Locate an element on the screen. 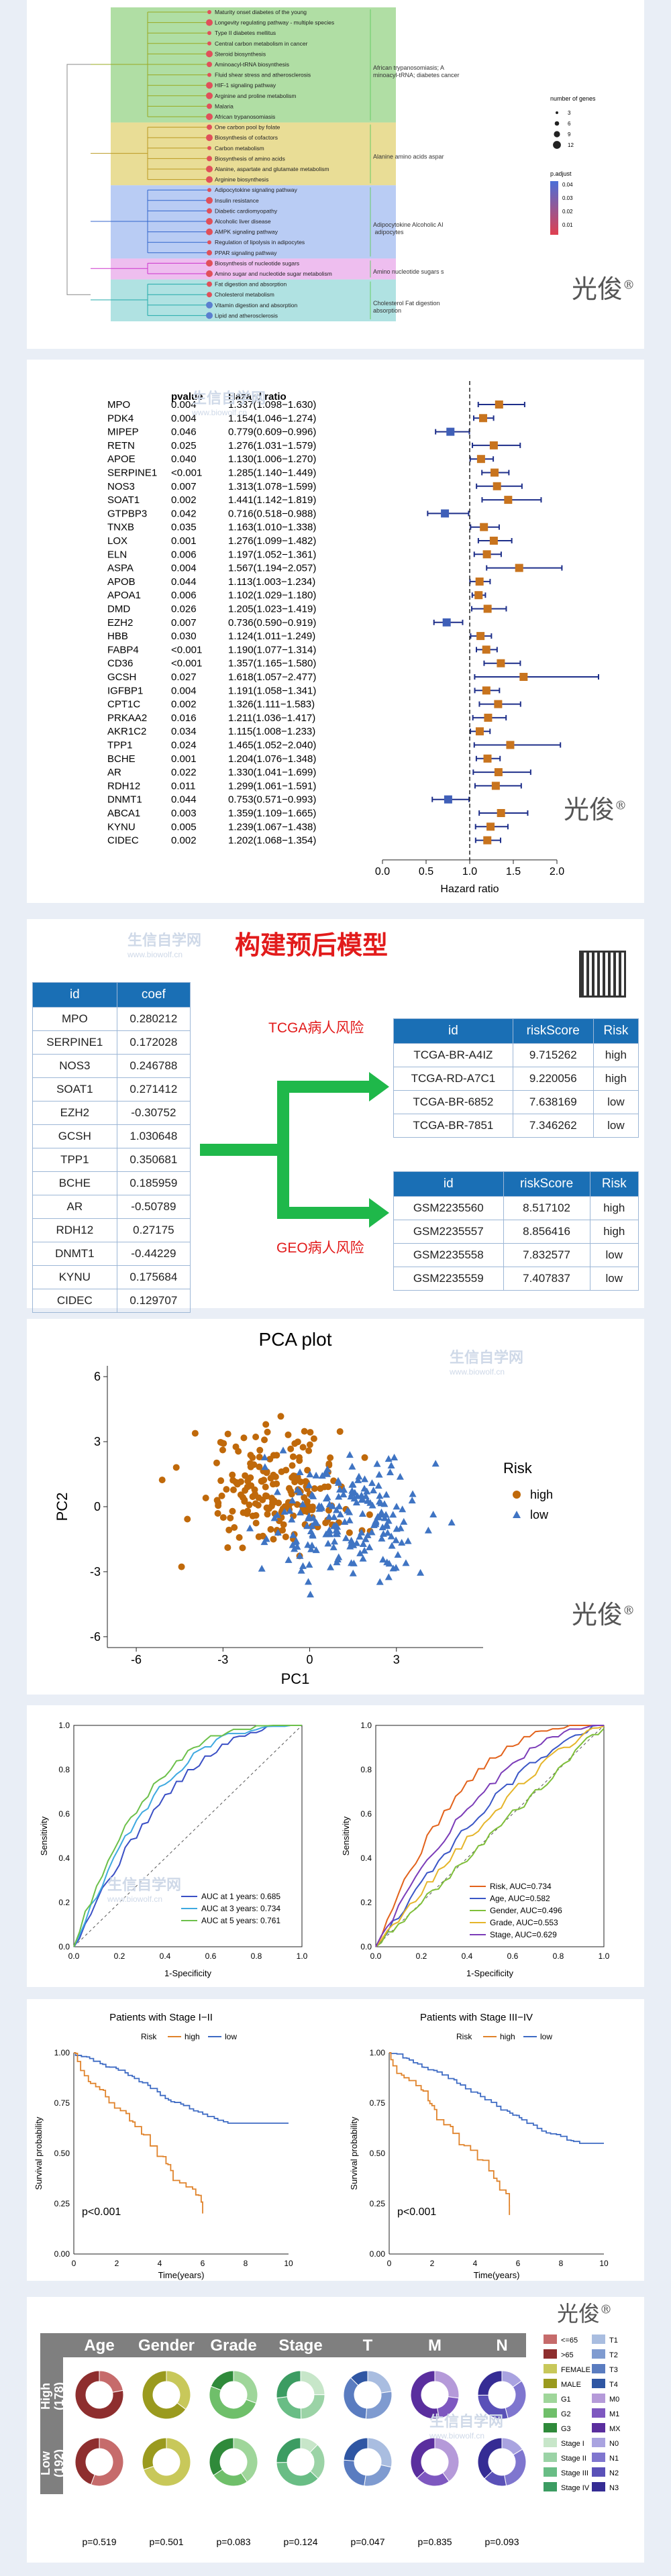  forest-hr-text: 1.190(1.077−1.314) is located at coordinates (272, 649).